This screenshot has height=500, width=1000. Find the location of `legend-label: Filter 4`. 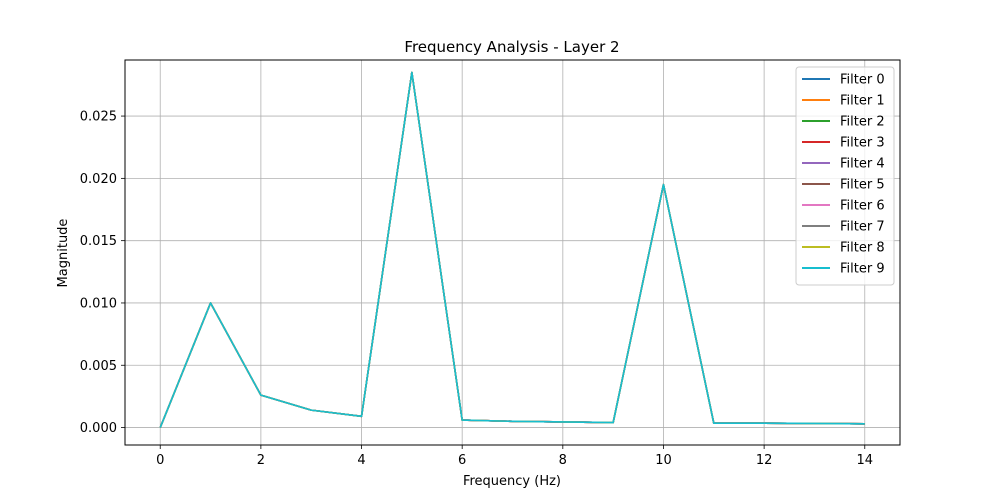

legend-label: Filter 4 is located at coordinates (862, 164).